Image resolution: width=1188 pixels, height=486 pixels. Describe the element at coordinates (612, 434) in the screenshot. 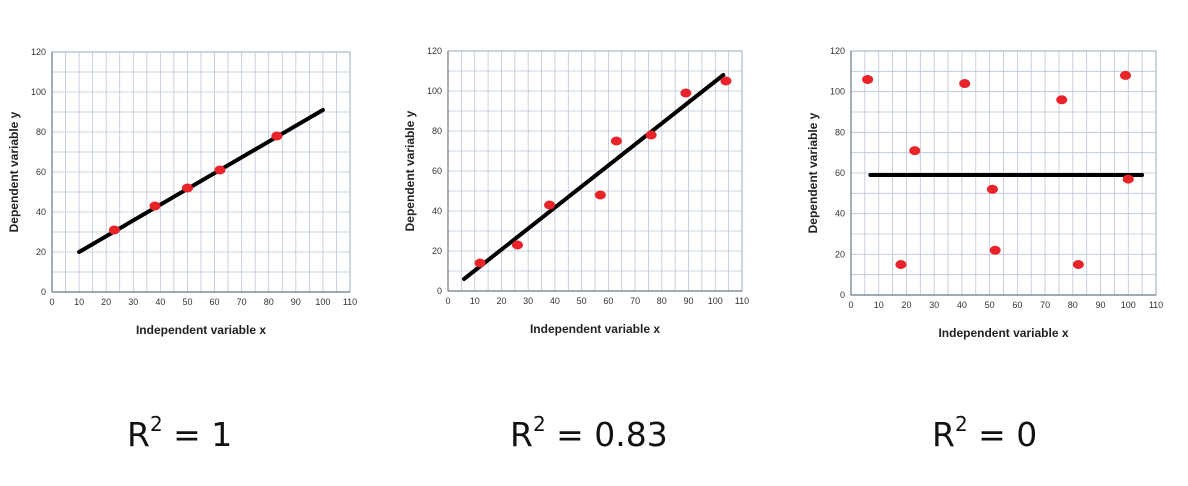

I see `r2-value: = 0.83` at that location.